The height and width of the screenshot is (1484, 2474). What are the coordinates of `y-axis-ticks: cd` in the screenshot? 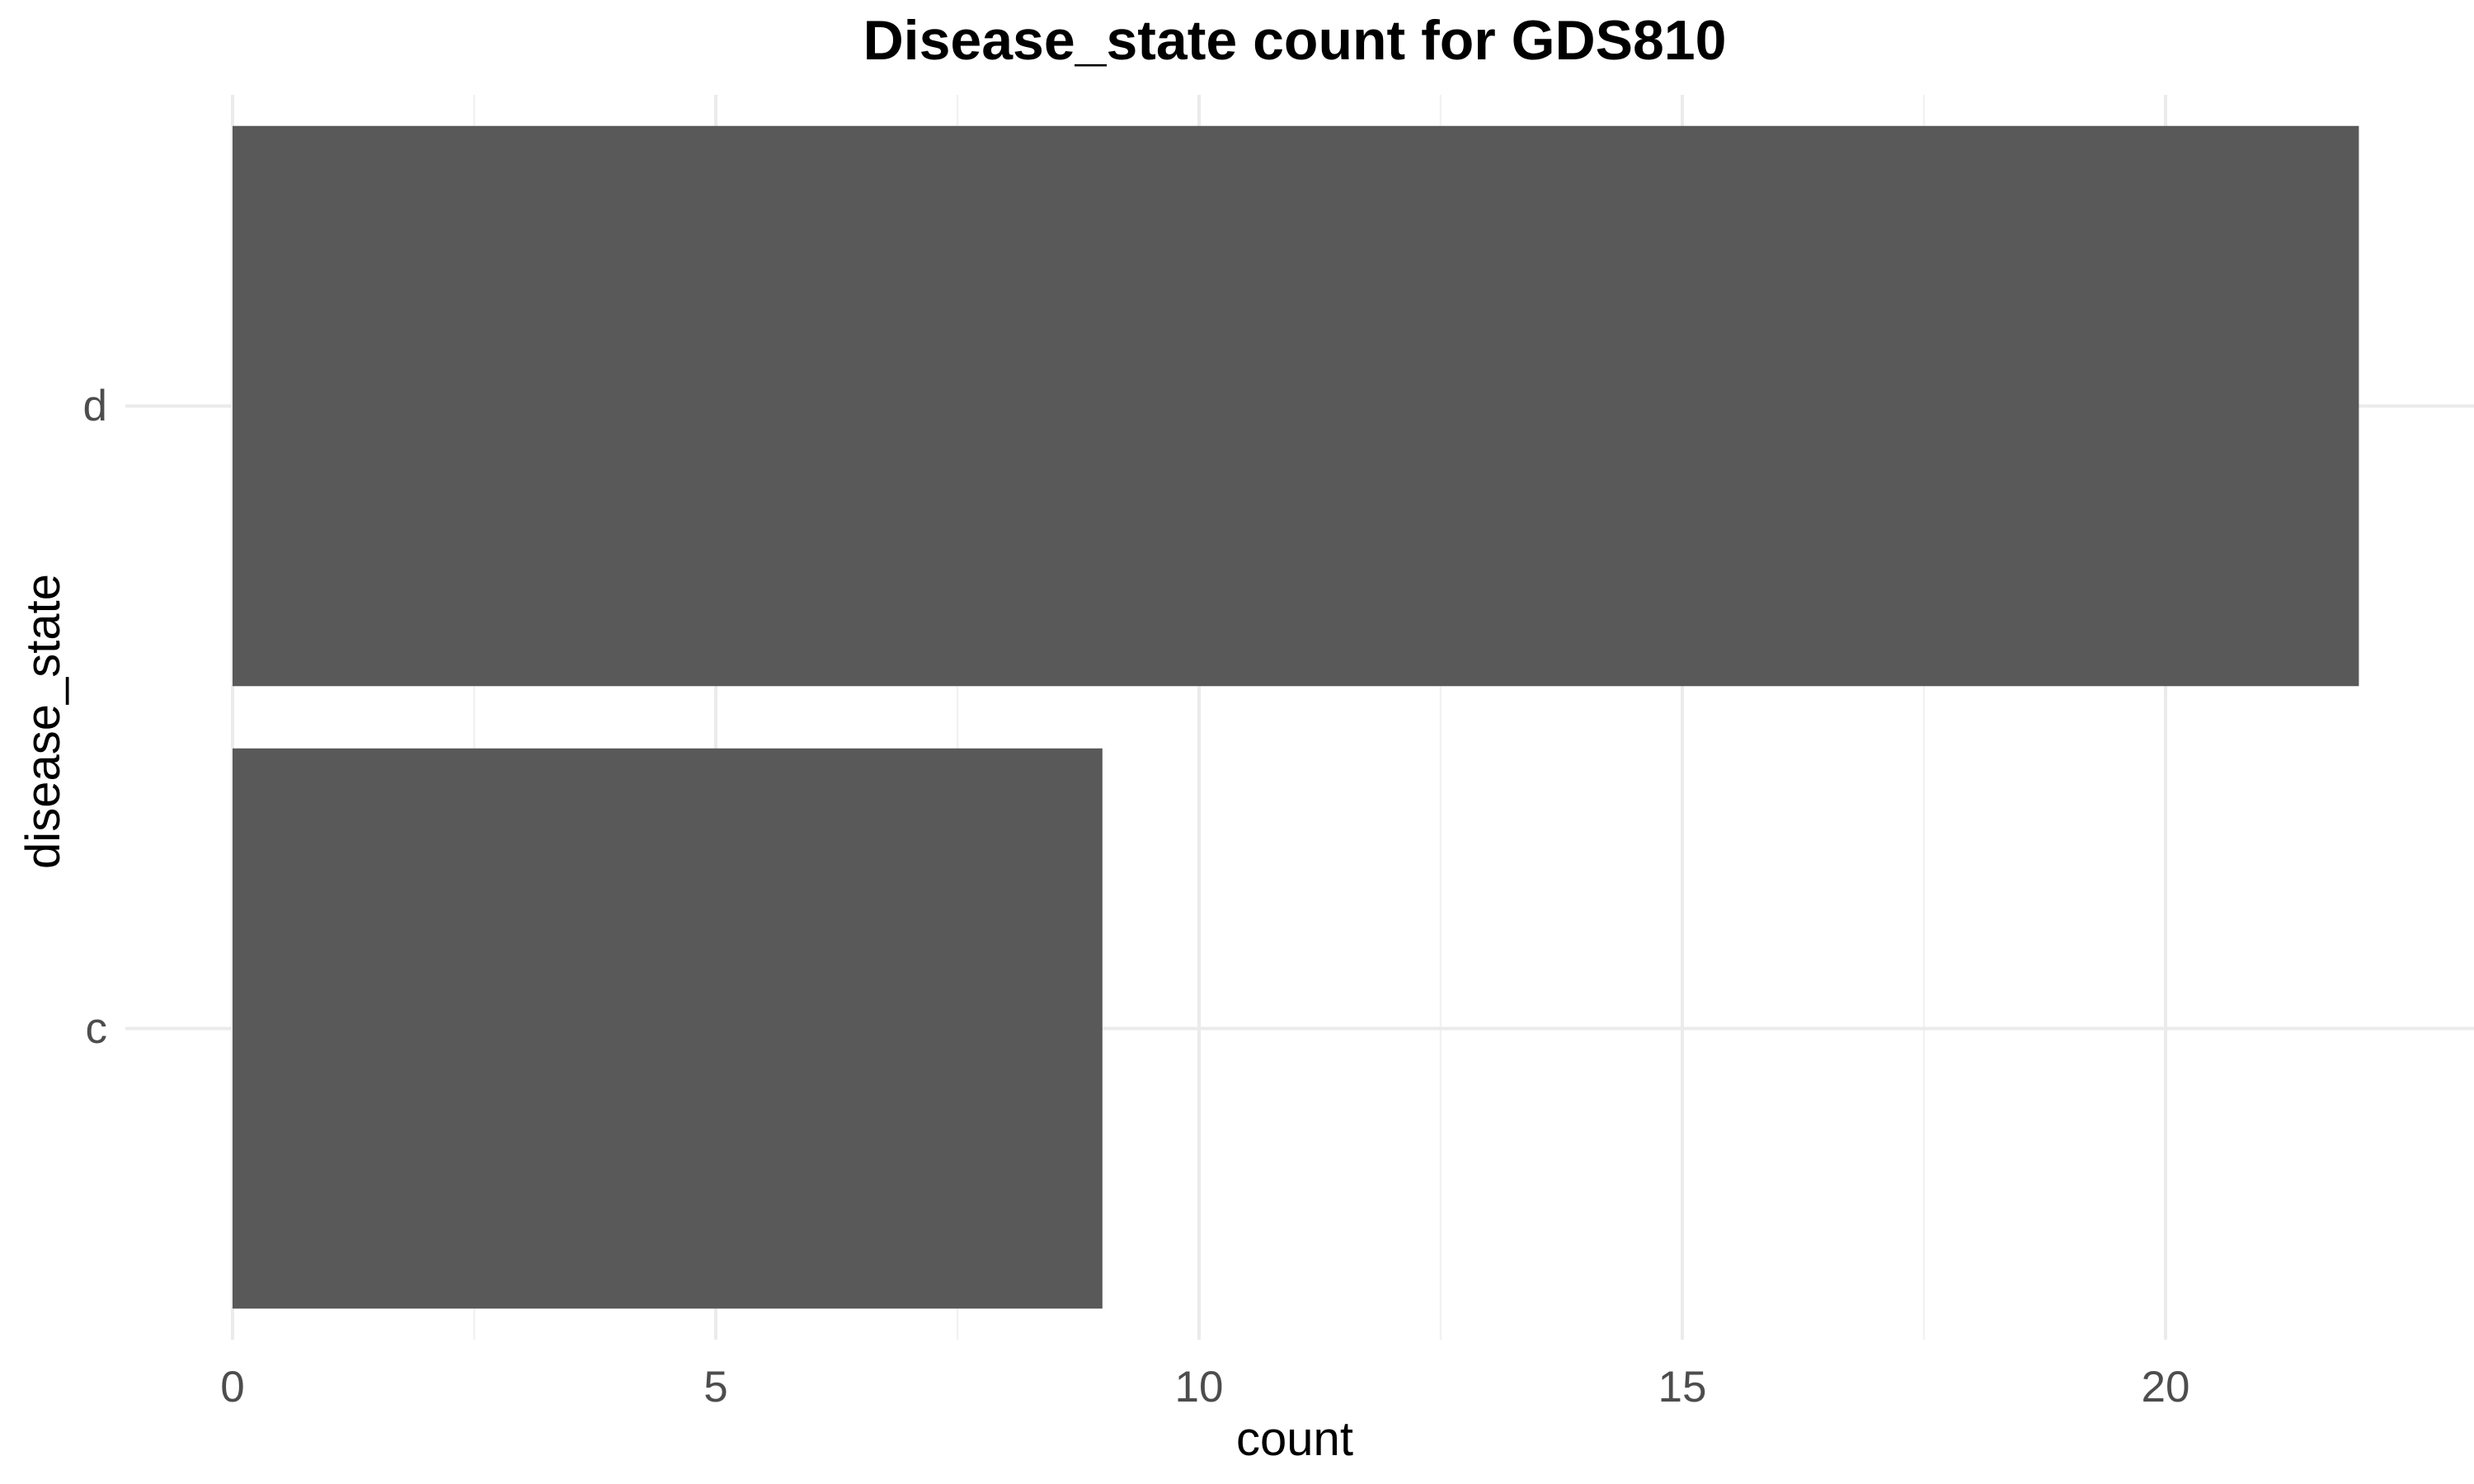 It's located at (95, 717).